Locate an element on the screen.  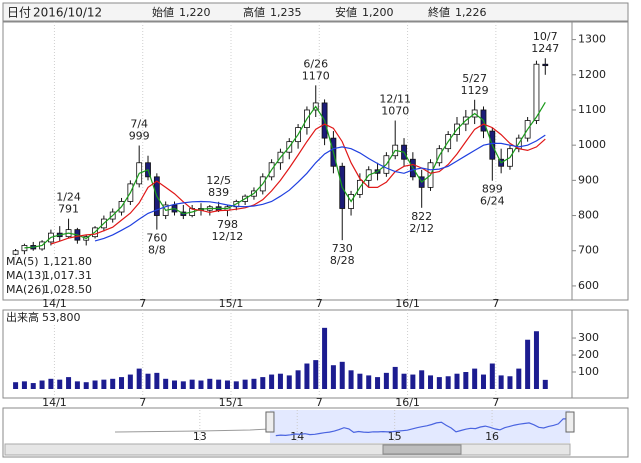
annotation-date: 12/5 is located at coordinates (218, 180).